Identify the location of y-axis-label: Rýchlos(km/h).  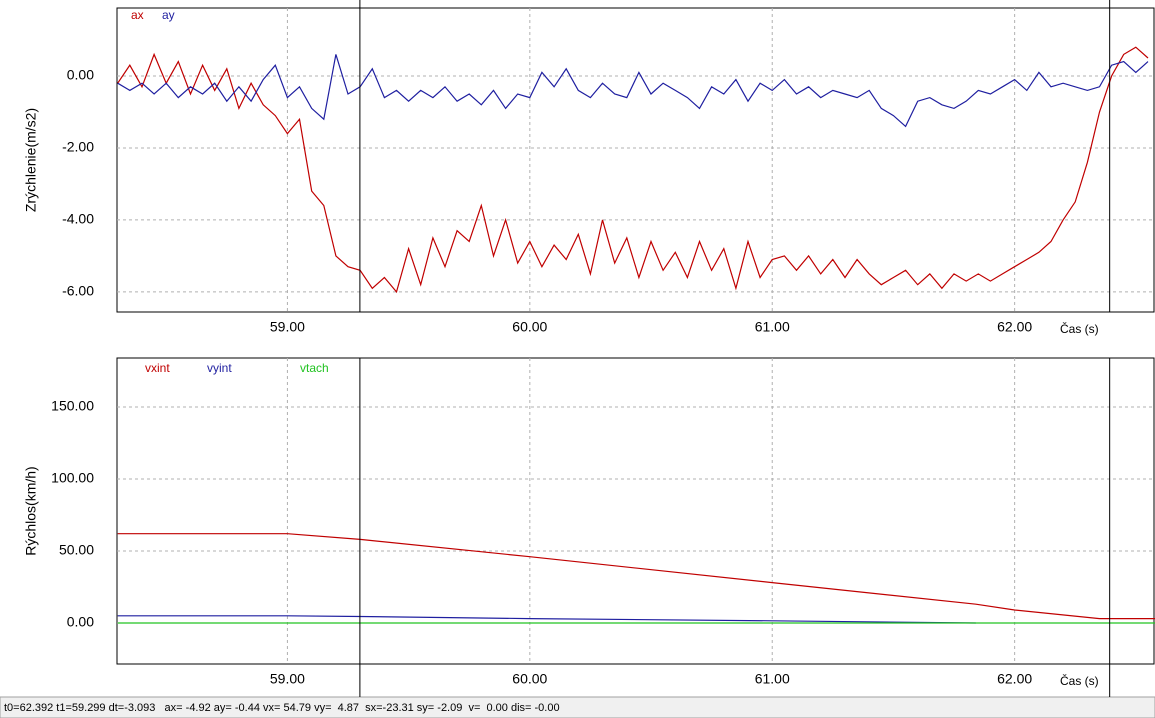
(31, 510).